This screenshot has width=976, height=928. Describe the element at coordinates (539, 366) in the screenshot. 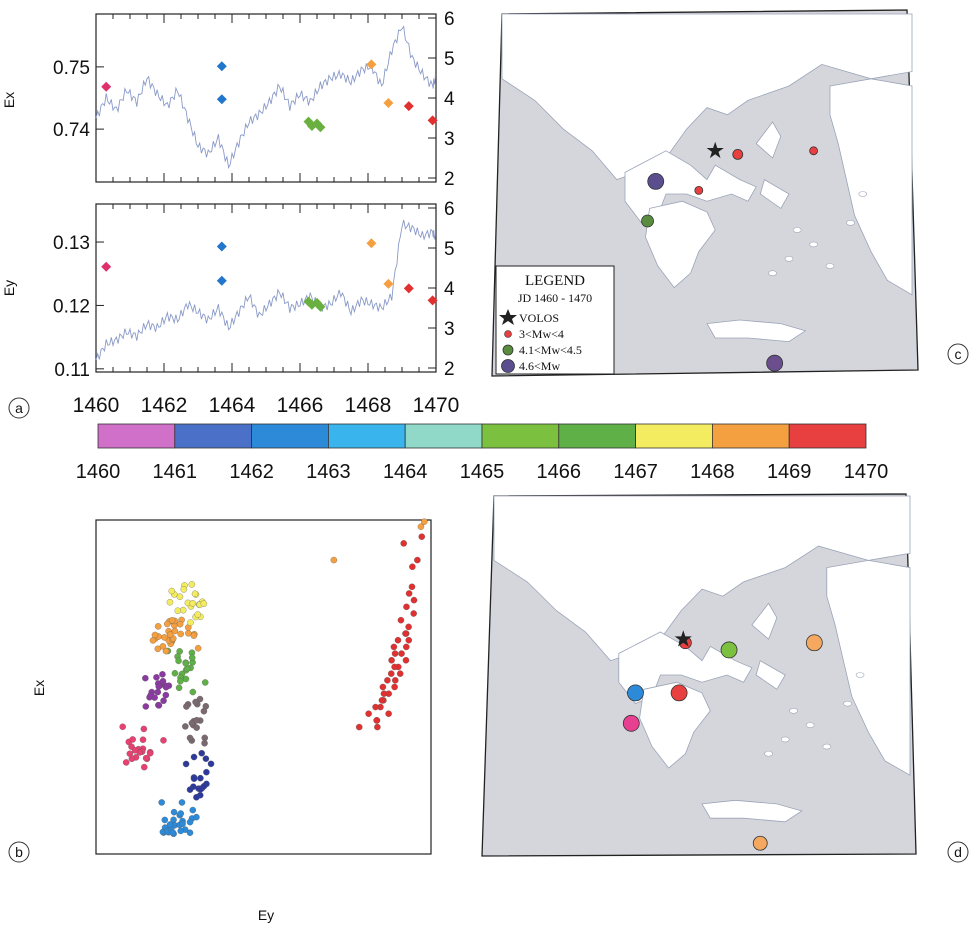

I see `legend-large: 4.6<Mw` at that location.